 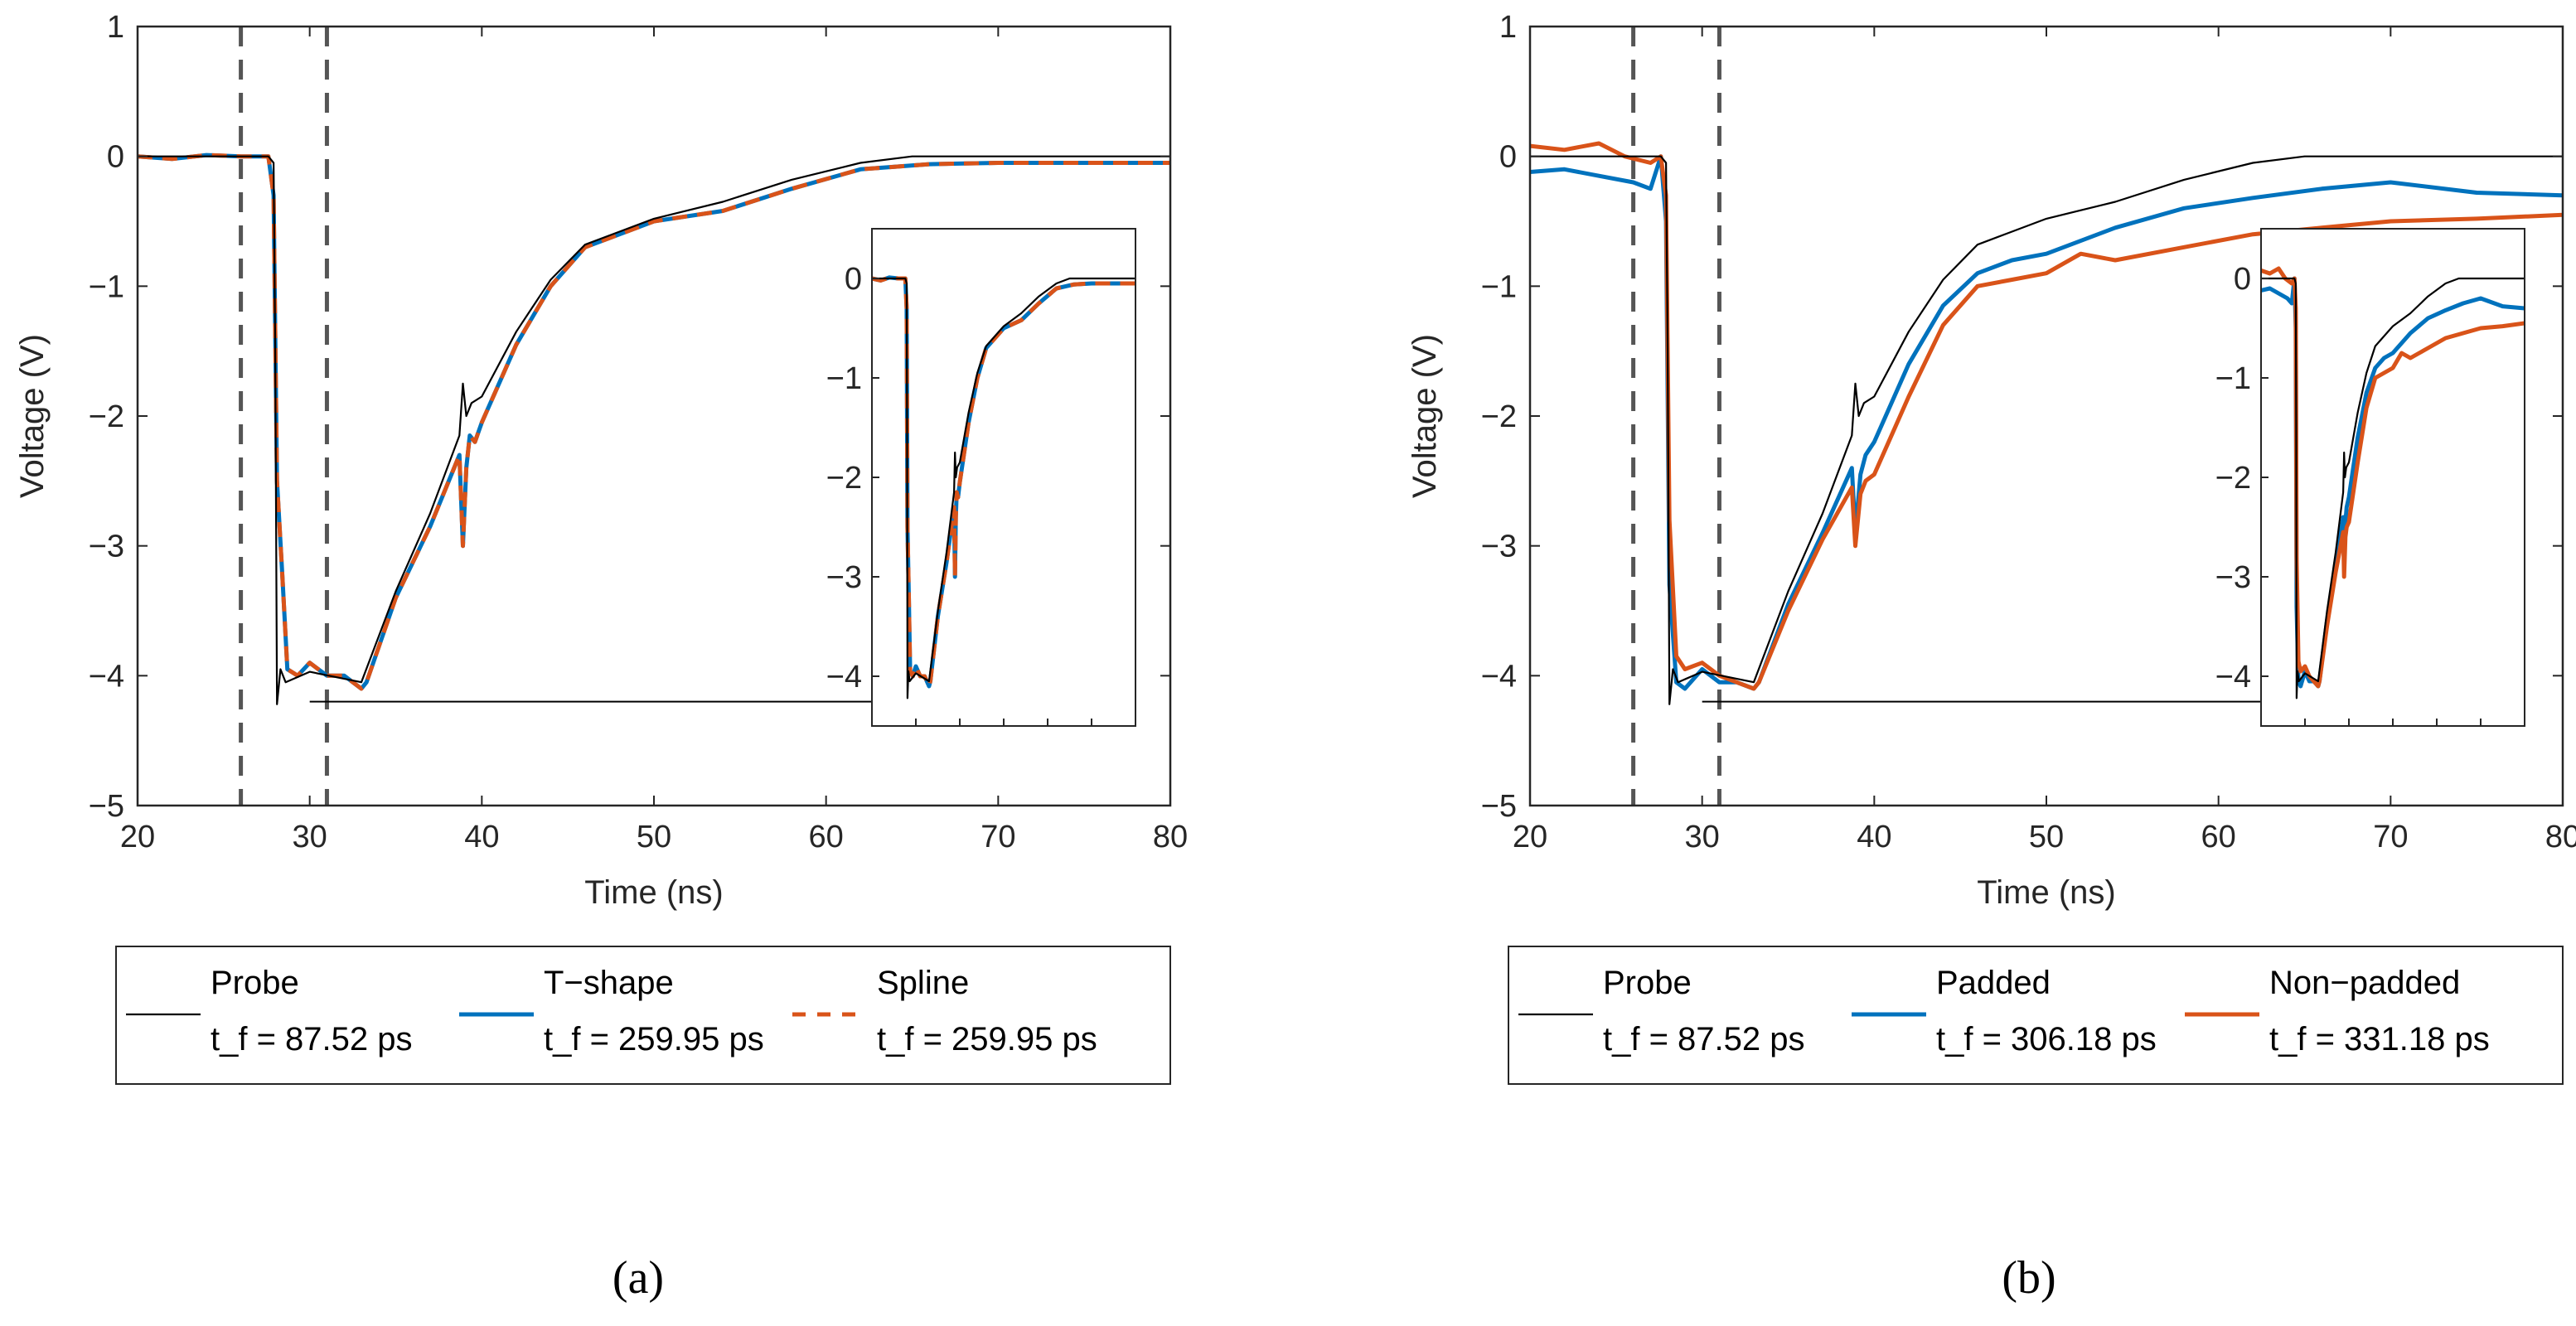 What do you see at coordinates (638, 1278) in the screenshot?
I see `panel-label: (a)` at bounding box center [638, 1278].